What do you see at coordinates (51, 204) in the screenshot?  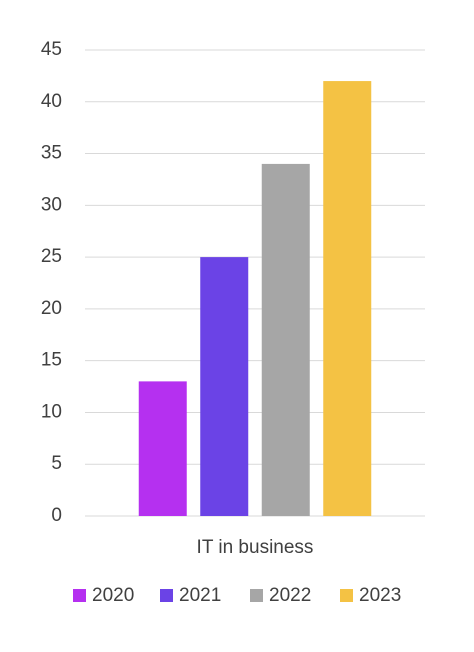 I see `y-tick-label: 30` at bounding box center [51, 204].